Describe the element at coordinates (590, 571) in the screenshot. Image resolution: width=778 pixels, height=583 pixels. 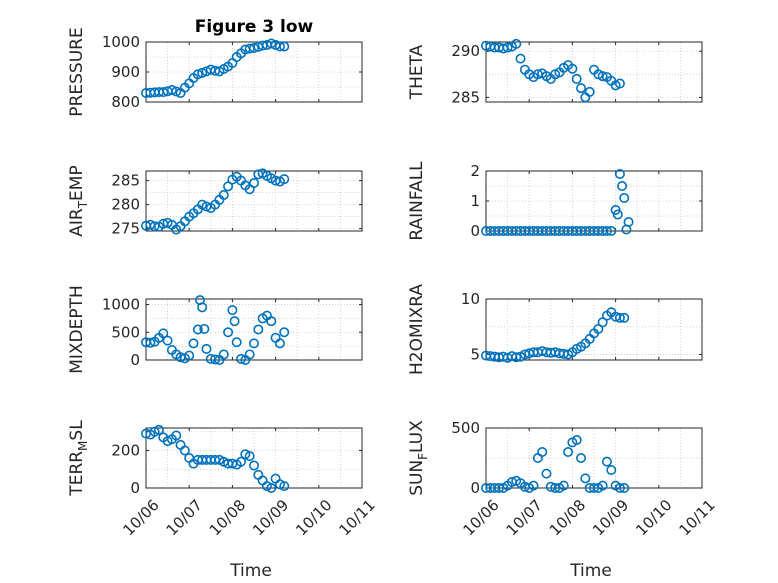
I see `x-axis-label: Time` at that location.